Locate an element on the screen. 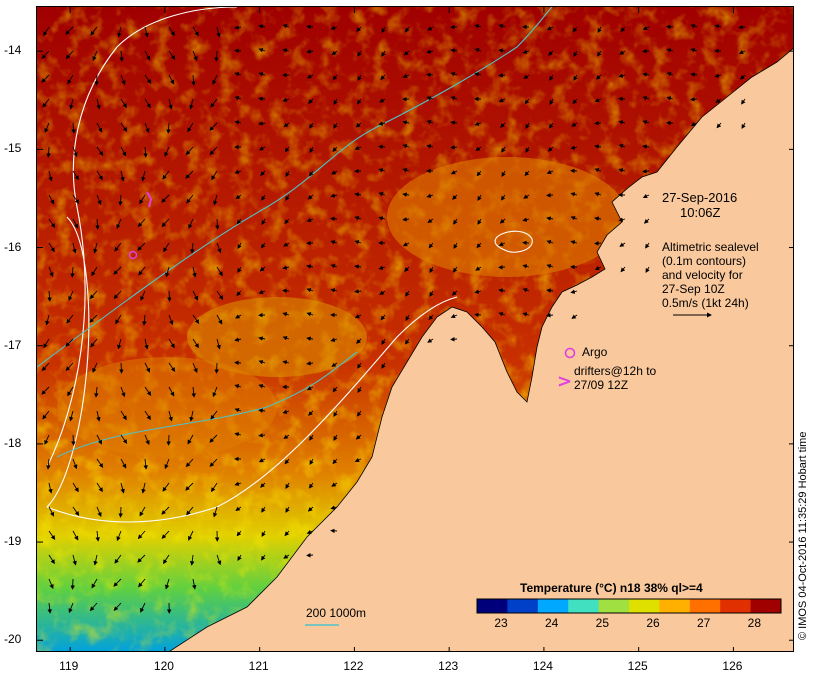 This screenshot has width=820, height=680. image-date: 27-Sep-2016 is located at coordinates (700, 197).